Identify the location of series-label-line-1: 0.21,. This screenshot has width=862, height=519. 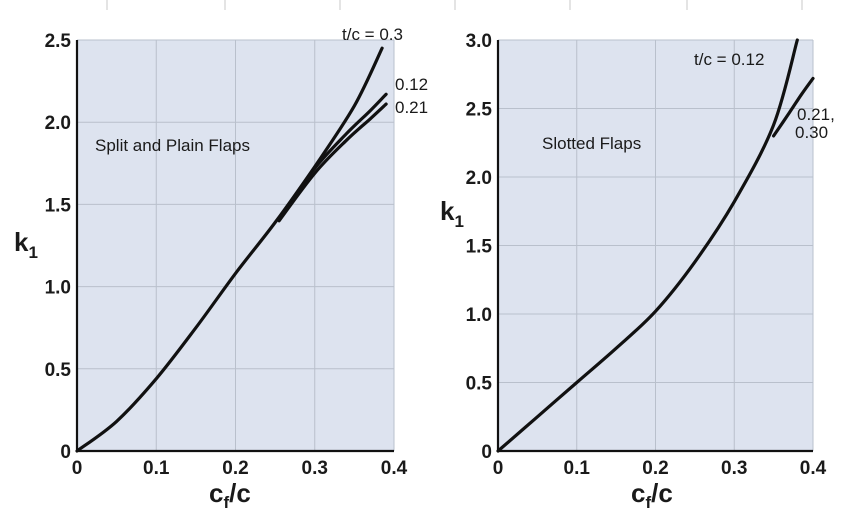
(816, 114).